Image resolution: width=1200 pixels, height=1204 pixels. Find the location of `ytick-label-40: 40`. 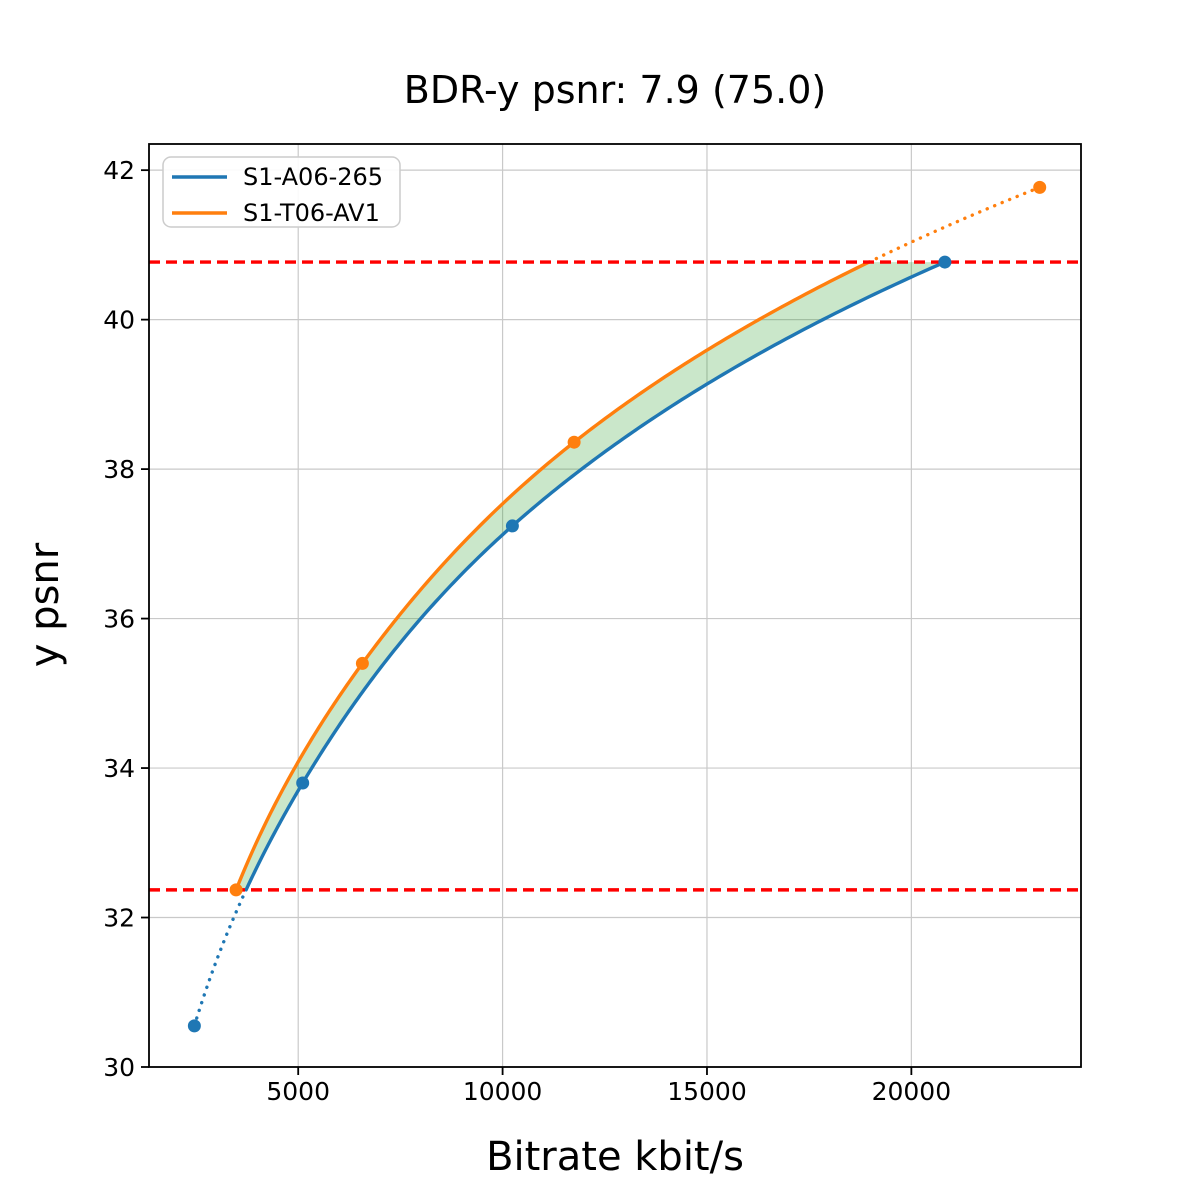

ytick-label-40: 40 is located at coordinates (119, 320).